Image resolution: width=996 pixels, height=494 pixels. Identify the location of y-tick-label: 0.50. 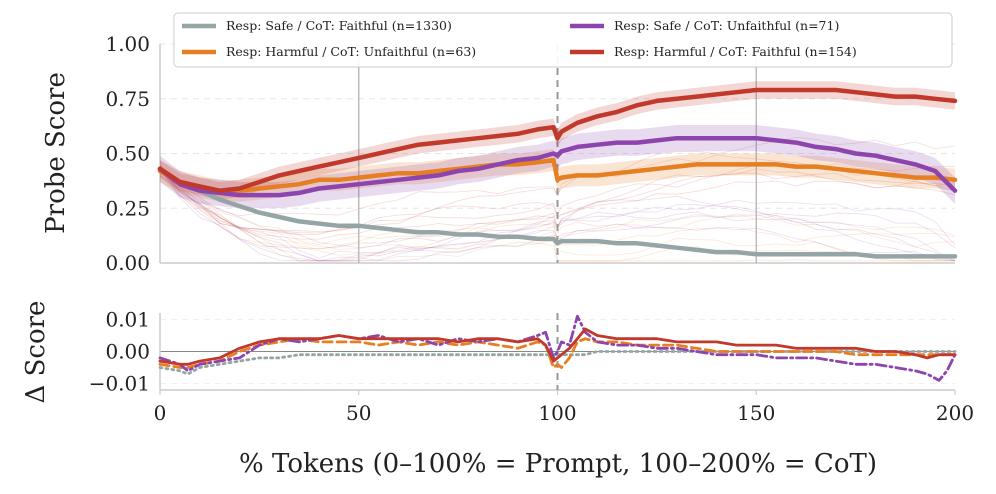
(127, 154).